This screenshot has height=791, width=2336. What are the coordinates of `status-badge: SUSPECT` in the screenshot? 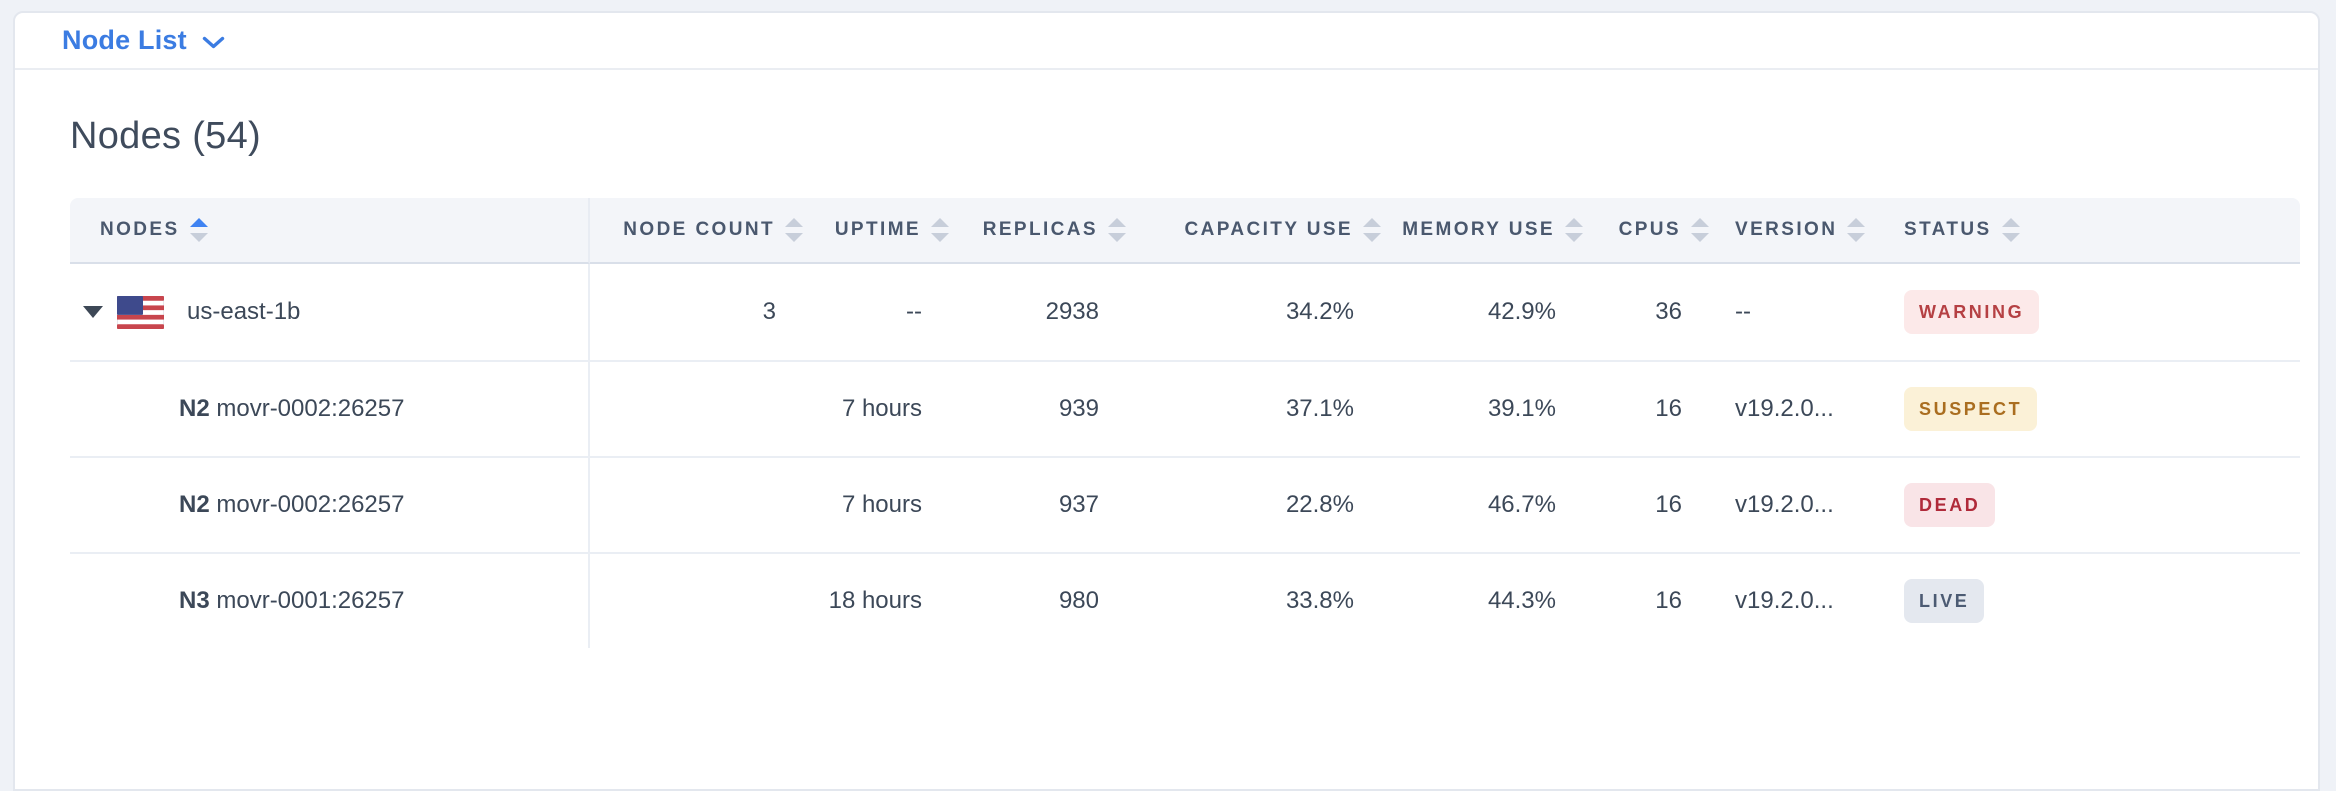 It's located at (1971, 409).